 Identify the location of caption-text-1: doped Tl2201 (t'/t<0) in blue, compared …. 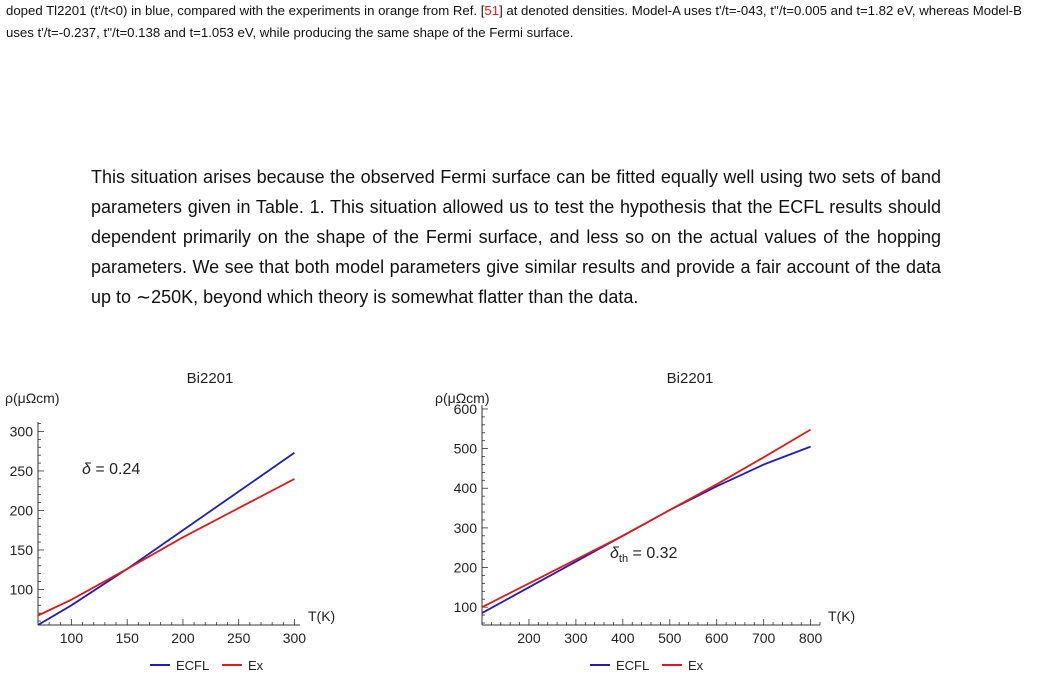
(245, 10).